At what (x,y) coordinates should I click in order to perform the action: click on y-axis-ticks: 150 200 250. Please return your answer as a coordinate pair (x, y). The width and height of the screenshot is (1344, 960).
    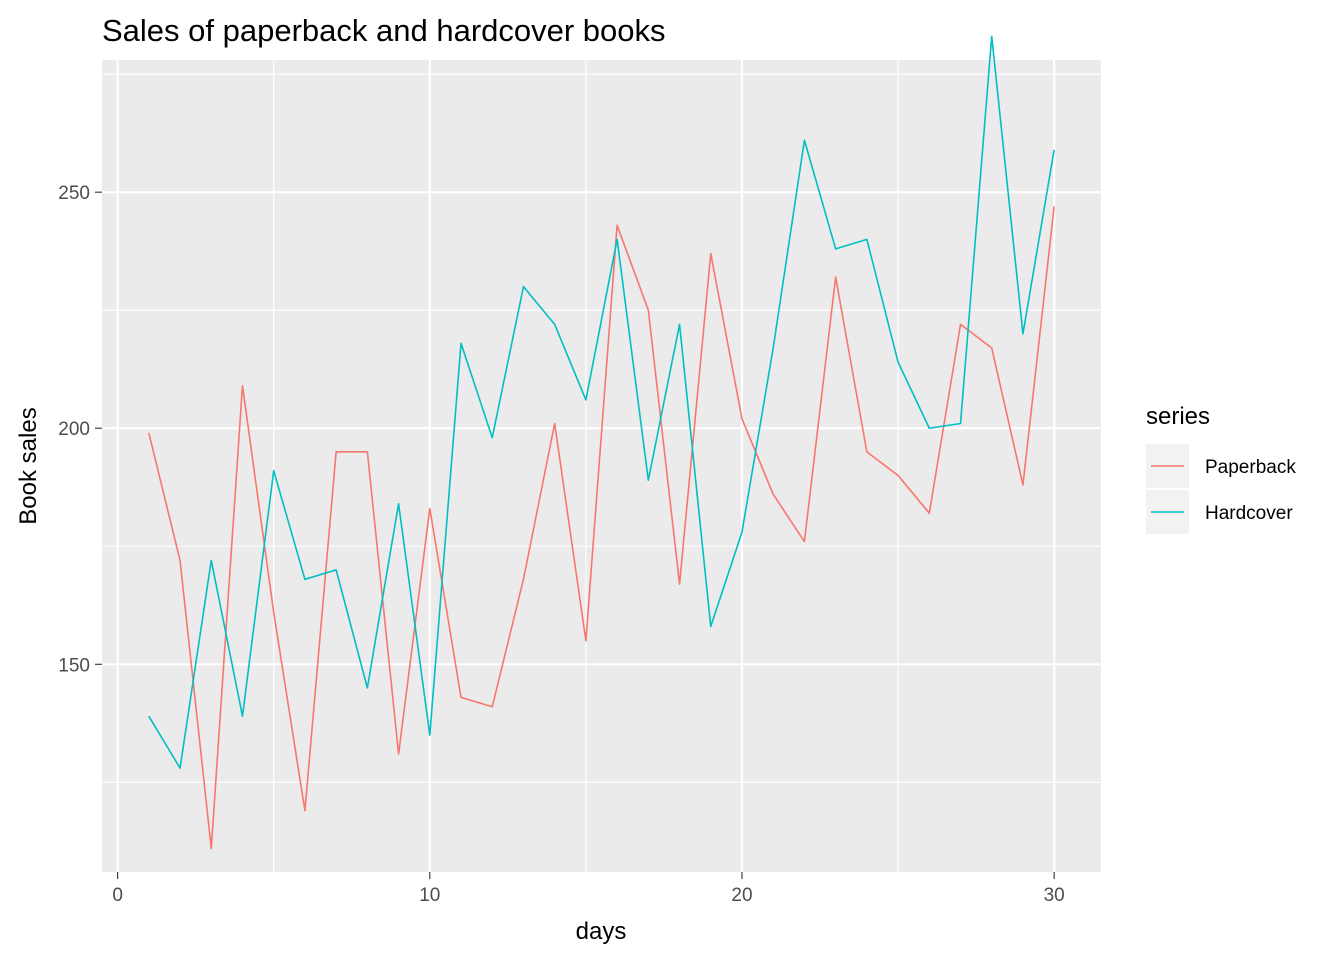
    Looking at the image, I should click on (80, 429).